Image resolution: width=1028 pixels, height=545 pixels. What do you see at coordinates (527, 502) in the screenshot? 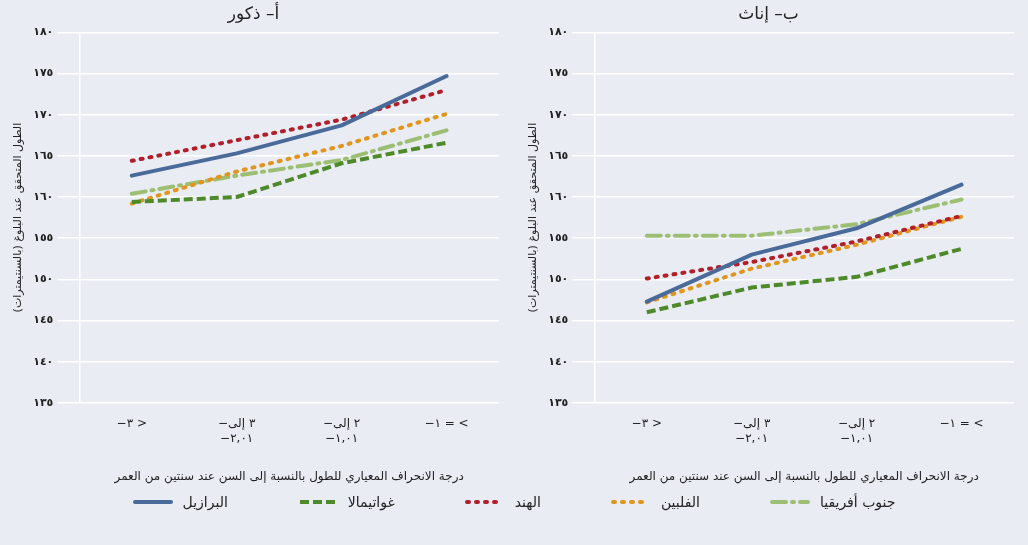
I see `legend-label: الهند` at bounding box center [527, 502].